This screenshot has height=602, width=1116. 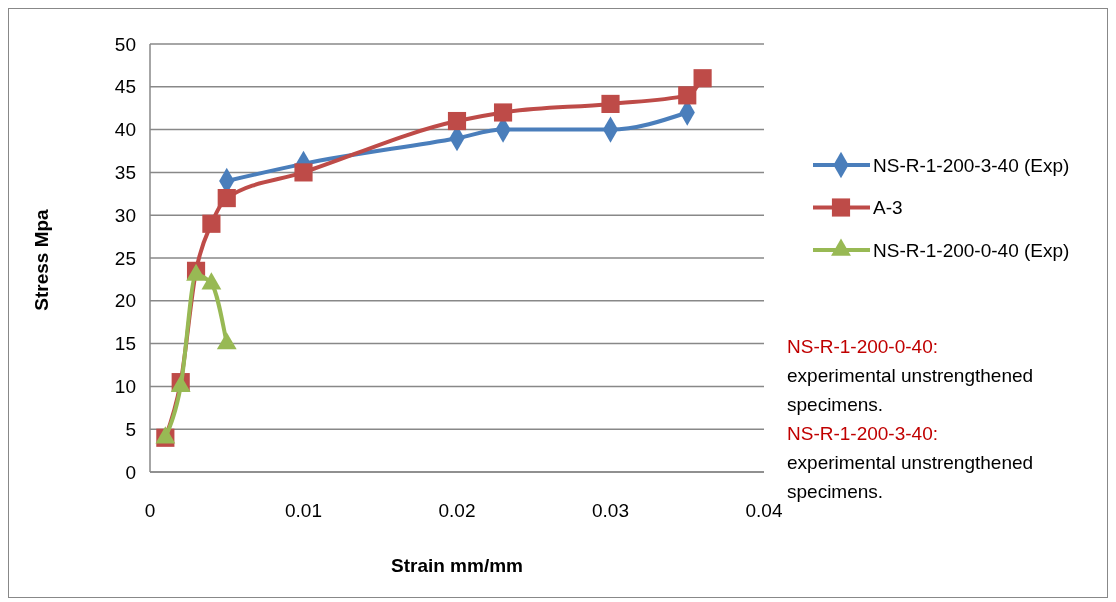 What do you see at coordinates (303, 510) in the screenshot?
I see `x-tick-label: 0.01` at bounding box center [303, 510].